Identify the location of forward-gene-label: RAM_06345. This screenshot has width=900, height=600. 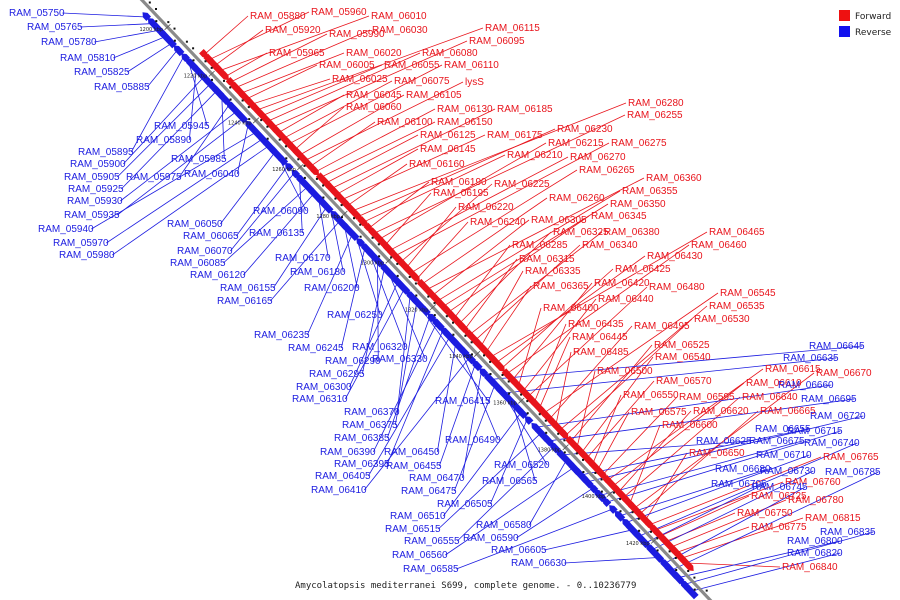
(619, 216).